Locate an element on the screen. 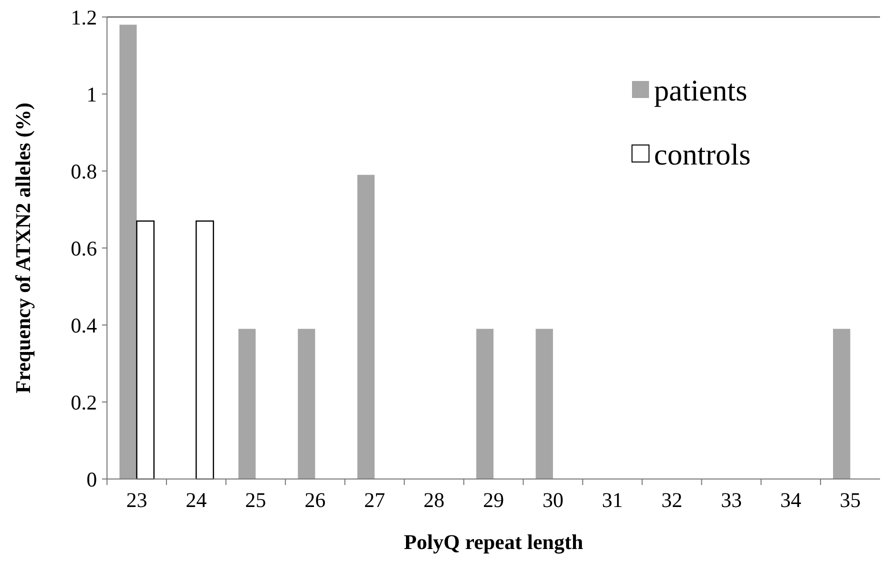  x-tick-label: 31 is located at coordinates (612, 500).